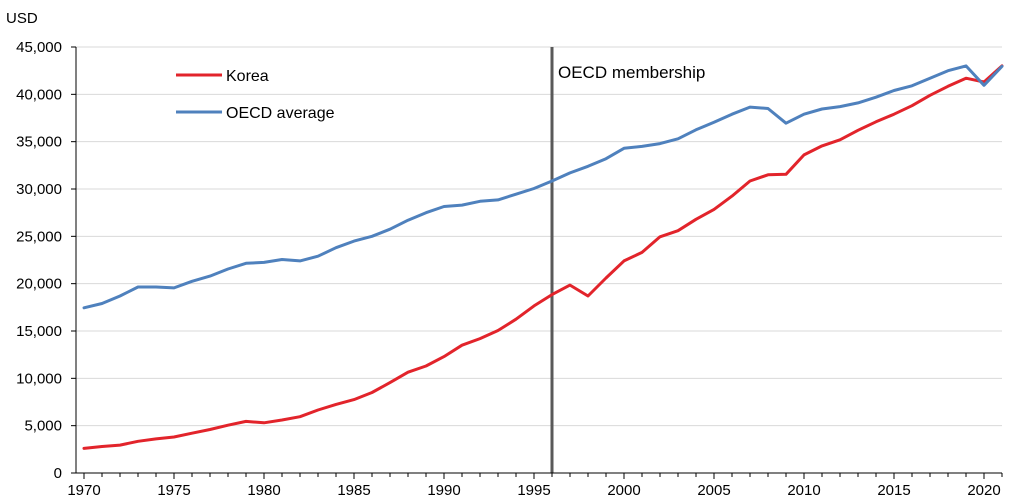 The image size is (1024, 503). Describe the element at coordinates (39, 47) in the screenshot. I see `y-tick-label: 45,000` at that location.